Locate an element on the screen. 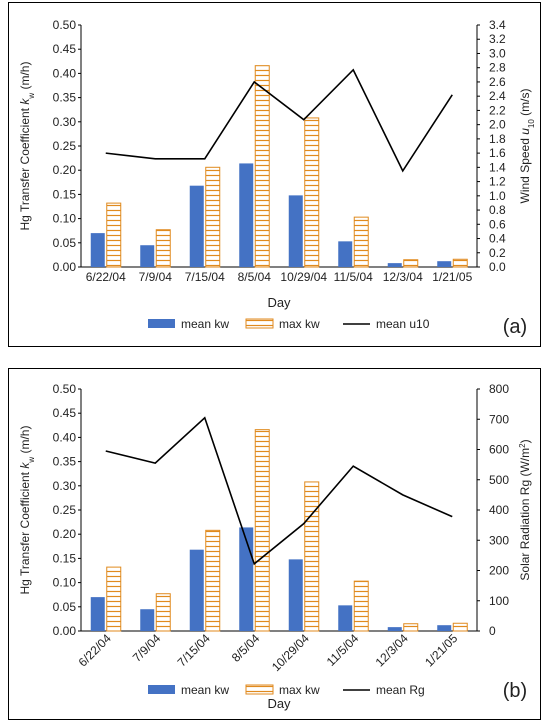  y-tick-label: 0.10 is located at coordinates (65, 583).